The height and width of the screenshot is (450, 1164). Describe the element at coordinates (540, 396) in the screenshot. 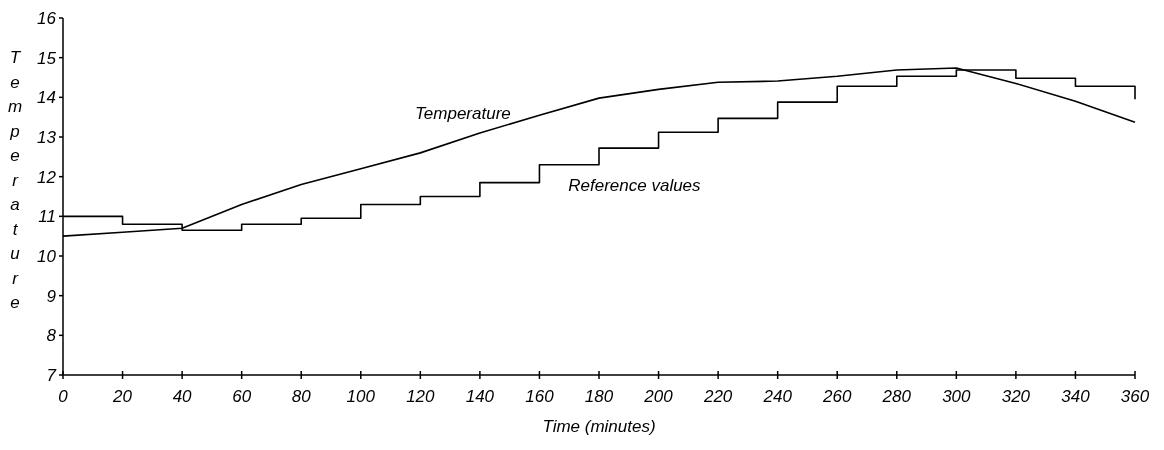

I see `x-tick-label: 160` at that location.